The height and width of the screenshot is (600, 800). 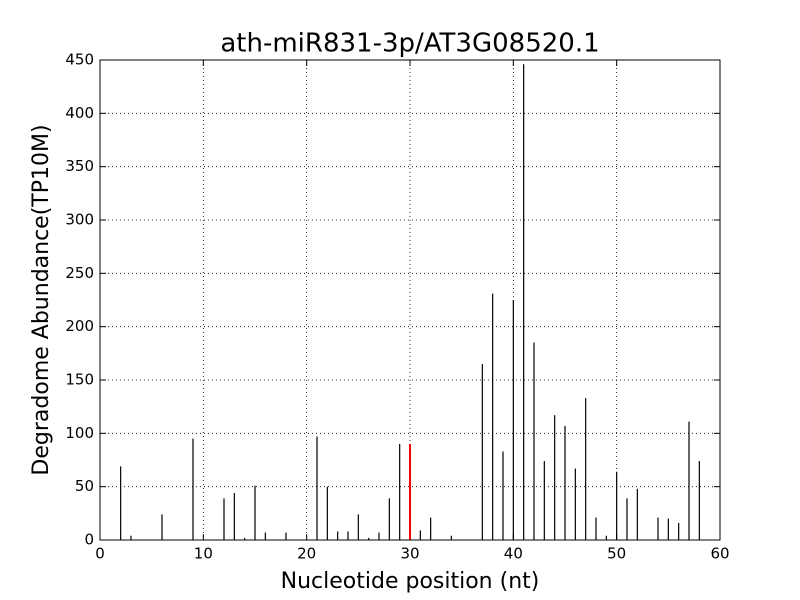 What do you see at coordinates (616, 554) in the screenshot?
I see `x-tick-label: 50` at bounding box center [616, 554].